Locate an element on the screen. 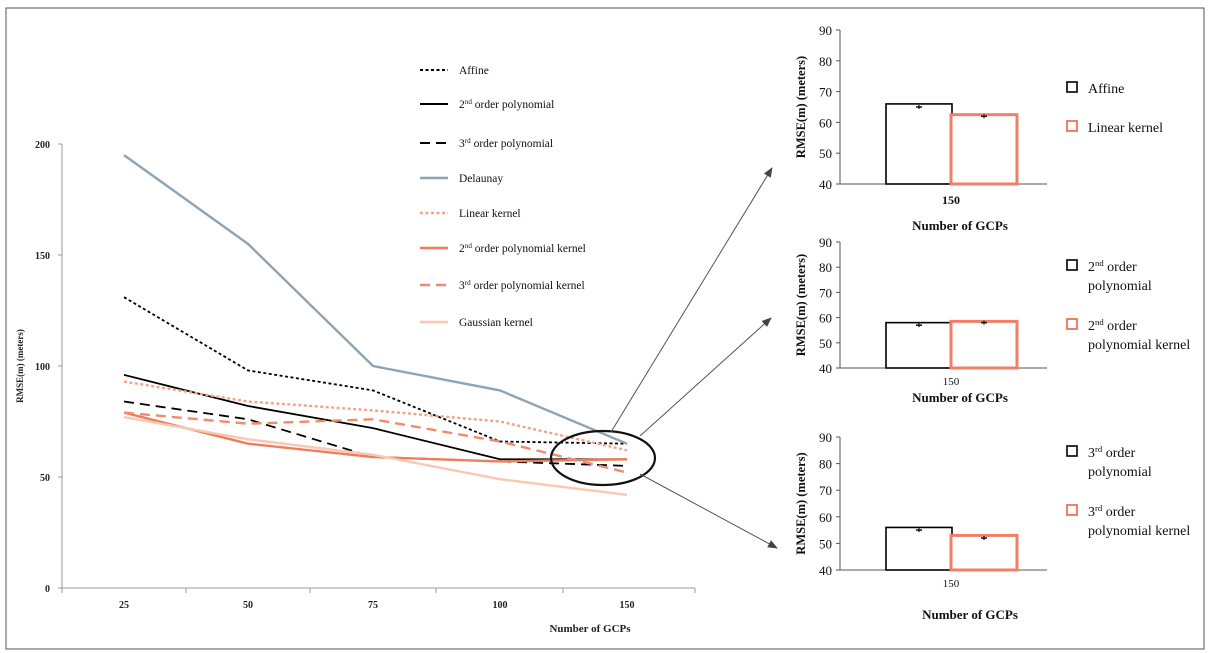 The width and height of the screenshot is (1210, 653). legend-label-2: 2nd order polynomial is located at coordinates (506, 104).